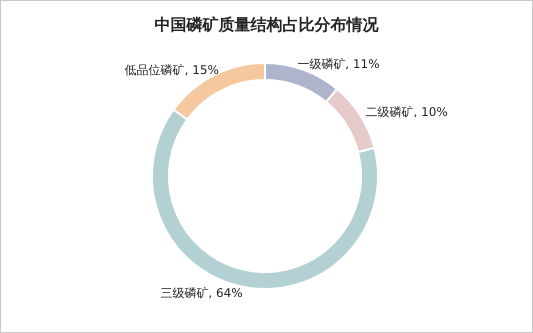 This screenshot has width=533, height=333. Describe the element at coordinates (338, 64) in the screenshot. I see `slice-label: 一级磷矿, 11%` at that location.